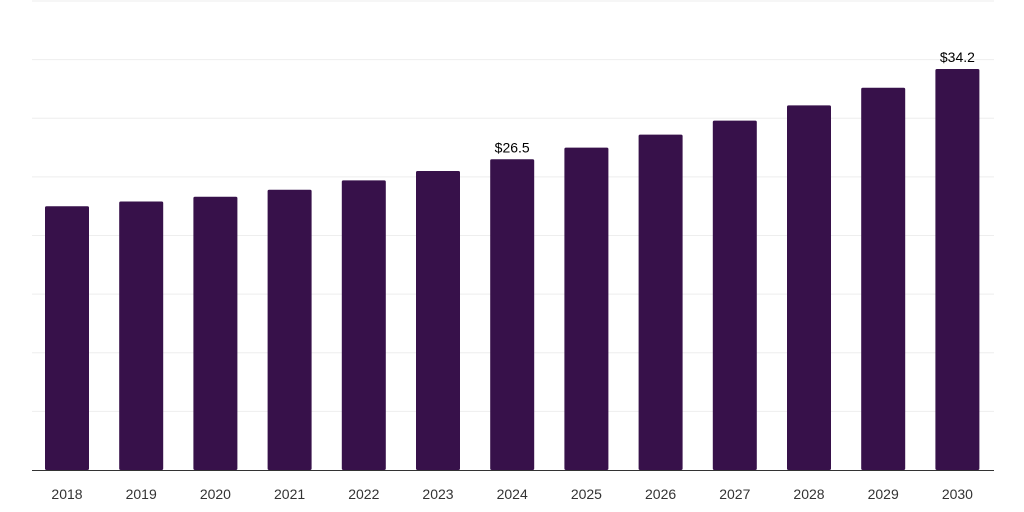 The image size is (1024, 512). I want to click on bar-2025, so click(586, 308).